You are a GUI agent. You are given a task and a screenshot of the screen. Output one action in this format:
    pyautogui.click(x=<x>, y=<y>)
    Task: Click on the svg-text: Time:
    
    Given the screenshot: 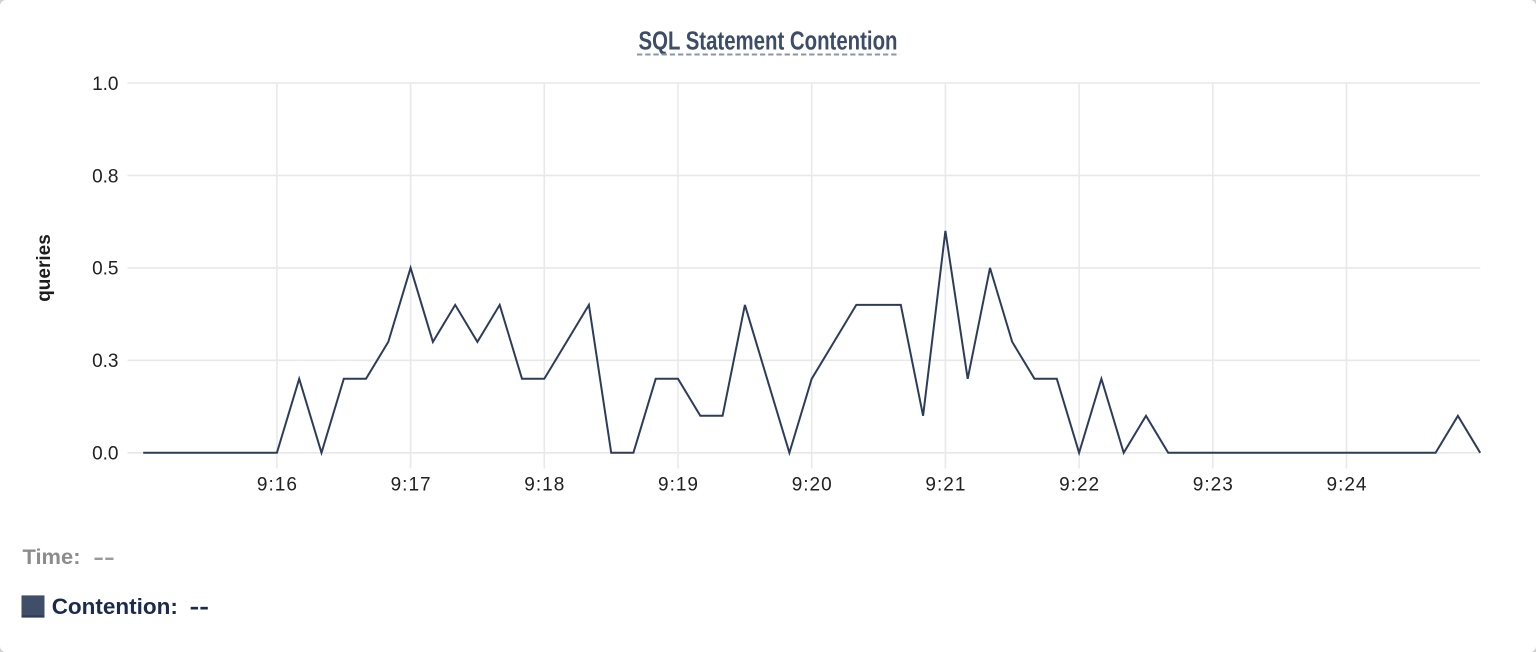 What is the action you would take?
    pyautogui.click(x=52, y=557)
    